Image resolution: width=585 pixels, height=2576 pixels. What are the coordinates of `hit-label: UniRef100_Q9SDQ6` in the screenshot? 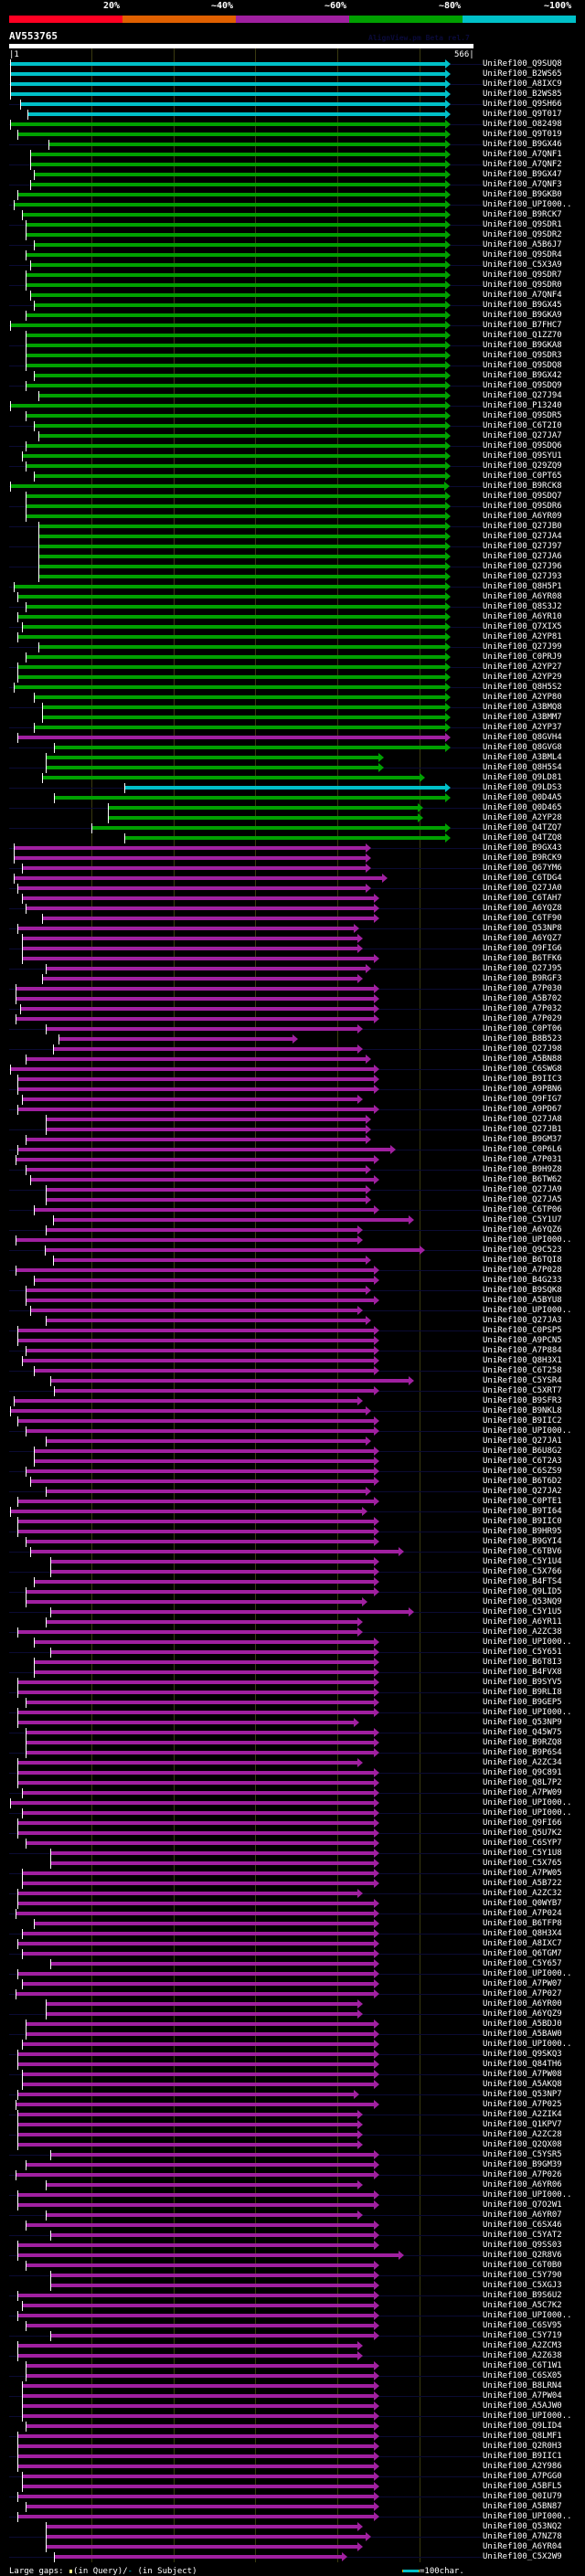 It's located at (522, 446).